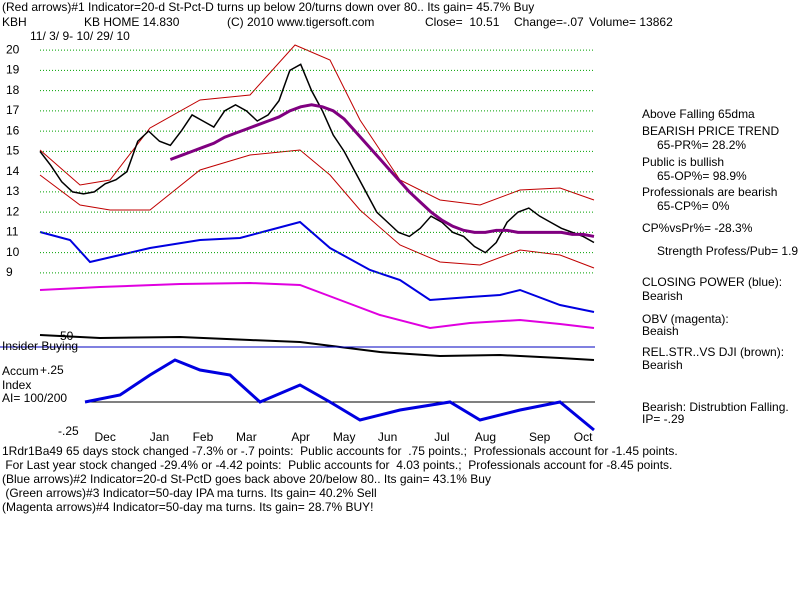 This screenshot has width=800, height=600. What do you see at coordinates (13, 110) in the screenshot?
I see `y-tick-label: 17` at bounding box center [13, 110].